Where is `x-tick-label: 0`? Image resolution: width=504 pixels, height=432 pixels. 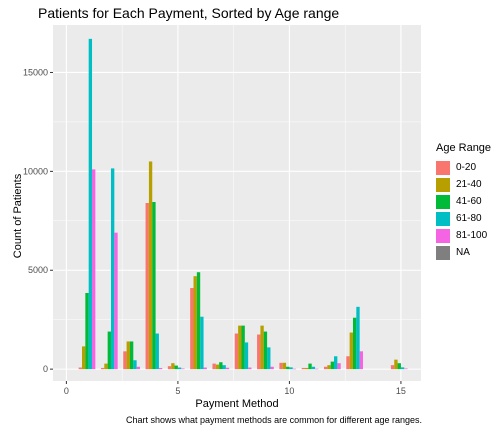
x-tick-label: 0 is located at coordinates (66, 391).